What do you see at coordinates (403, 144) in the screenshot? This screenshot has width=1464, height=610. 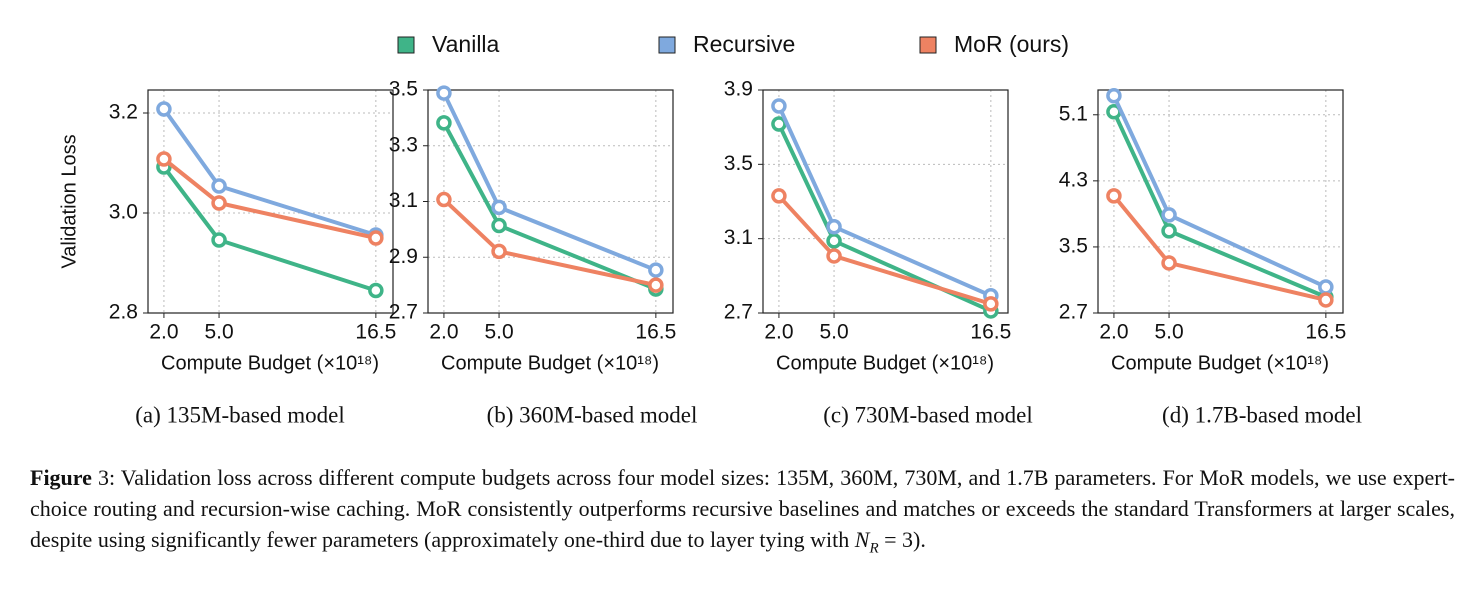 I see `y-tick-label: 3.3` at bounding box center [403, 144].